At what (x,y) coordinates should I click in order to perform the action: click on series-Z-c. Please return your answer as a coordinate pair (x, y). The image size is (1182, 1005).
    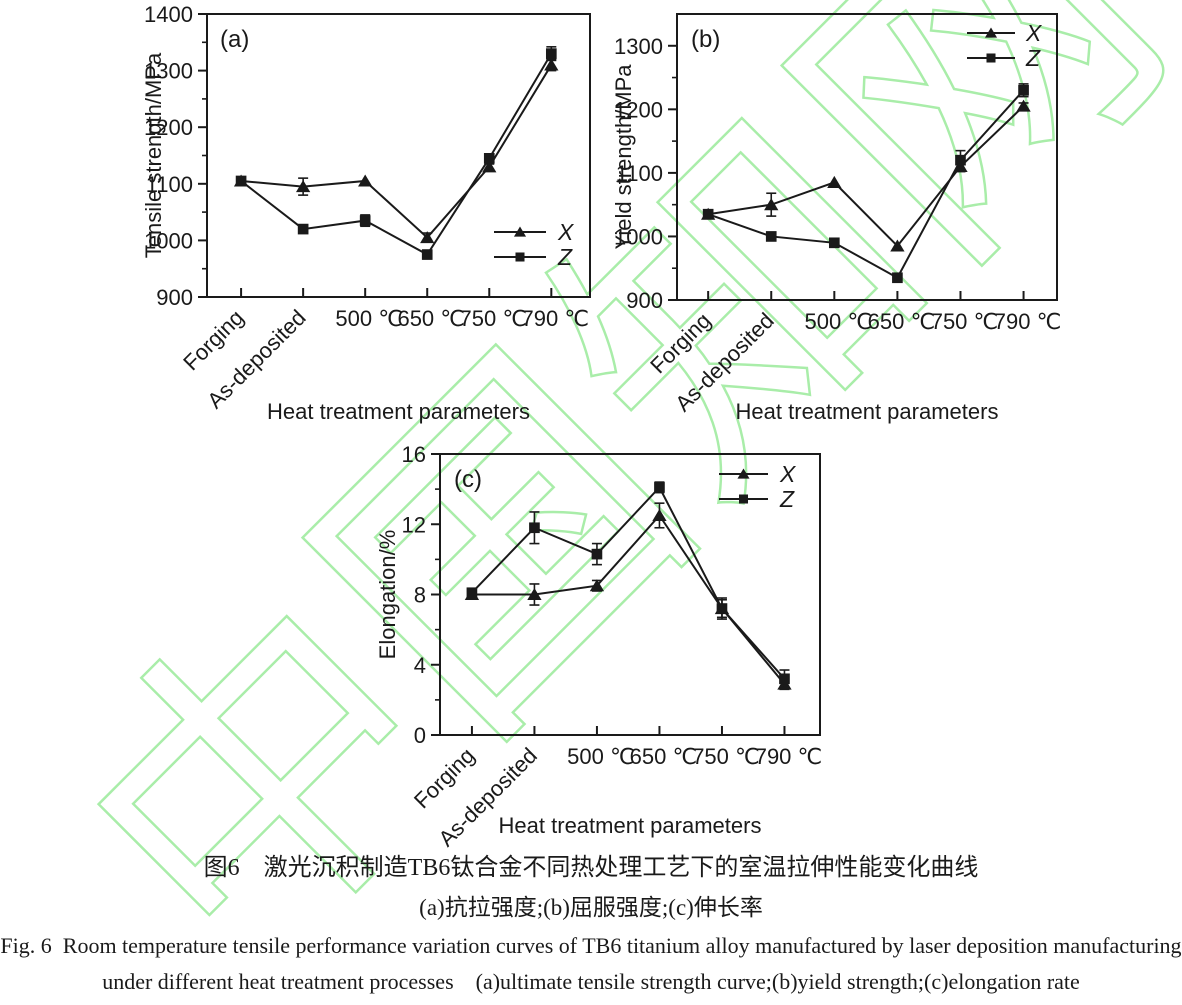
    Looking at the image, I should click on (628, 585).